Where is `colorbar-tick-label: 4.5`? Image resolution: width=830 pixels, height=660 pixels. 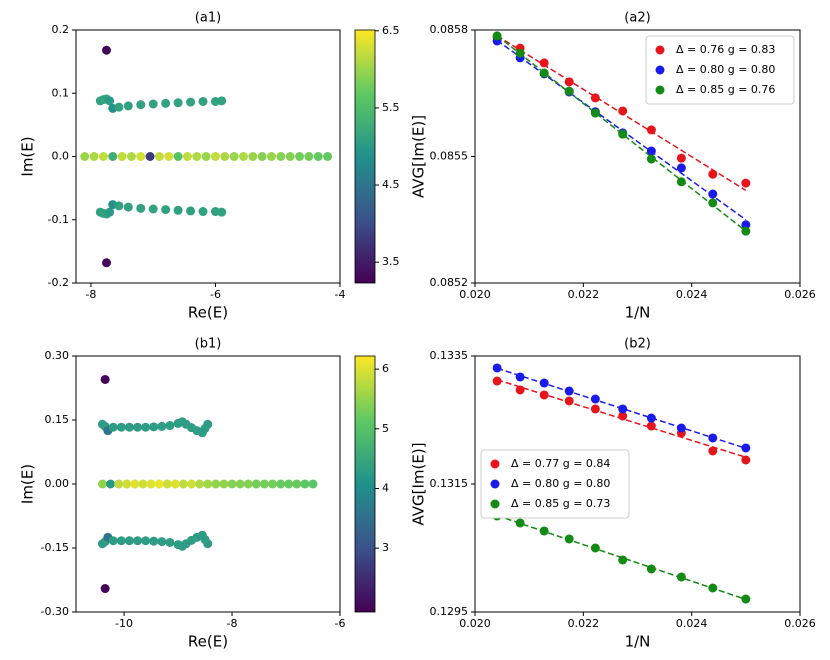
colorbar-tick-label: 4.5 is located at coordinates (391, 184).